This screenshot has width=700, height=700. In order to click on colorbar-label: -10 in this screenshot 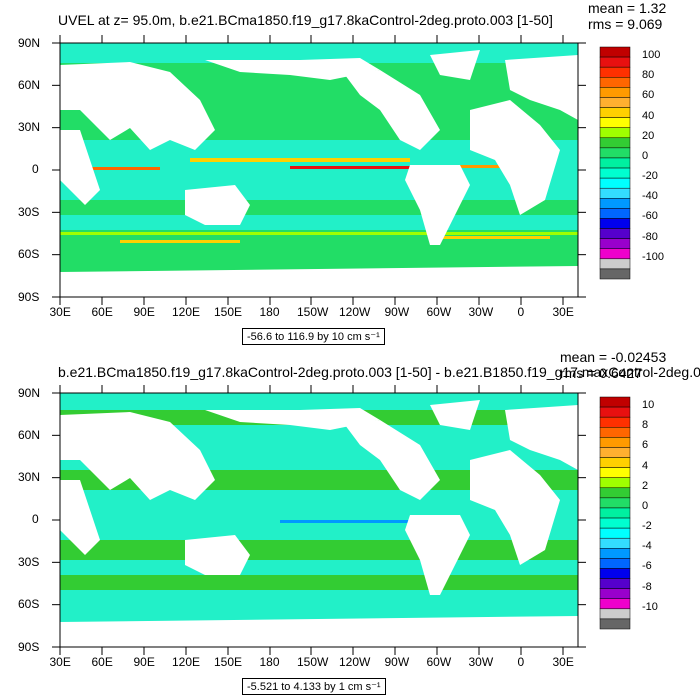, I will do `click(650, 606)`.